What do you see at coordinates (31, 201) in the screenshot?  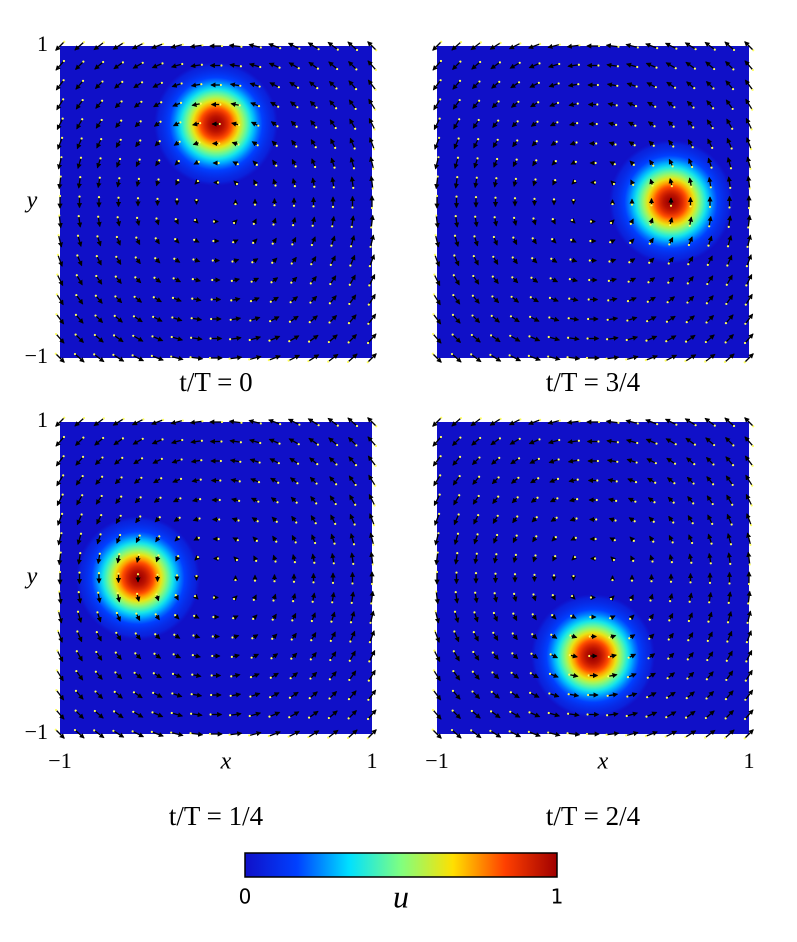 I see `y-axis-label: y` at bounding box center [31, 201].